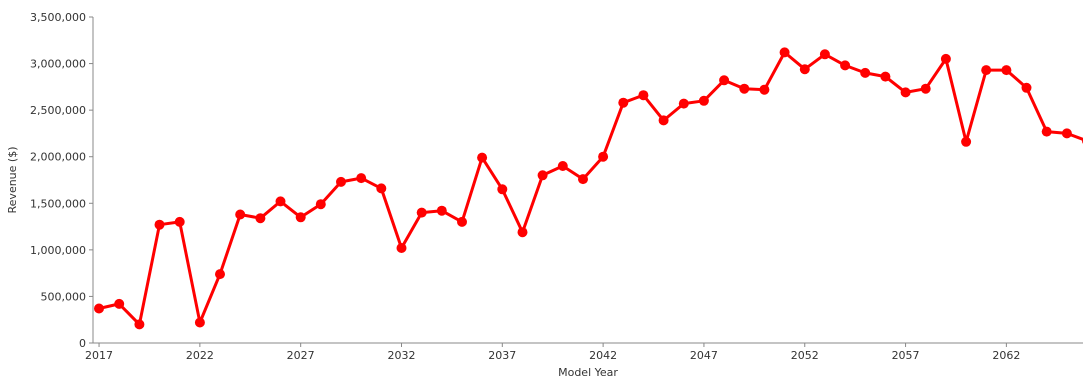 This screenshot has height=383, width=1083. I want to click on x-tick-label: 2037, so click(502, 355).